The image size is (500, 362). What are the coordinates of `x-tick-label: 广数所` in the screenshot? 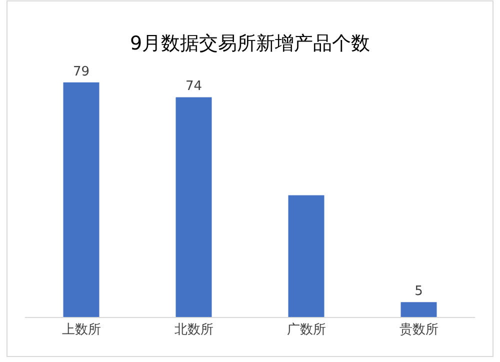 It's located at (306, 330).